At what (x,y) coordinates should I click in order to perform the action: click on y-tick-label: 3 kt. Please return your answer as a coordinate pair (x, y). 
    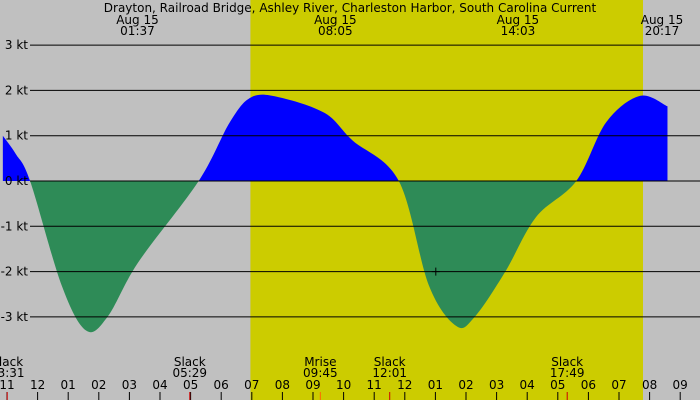
    Looking at the image, I should click on (16, 45).